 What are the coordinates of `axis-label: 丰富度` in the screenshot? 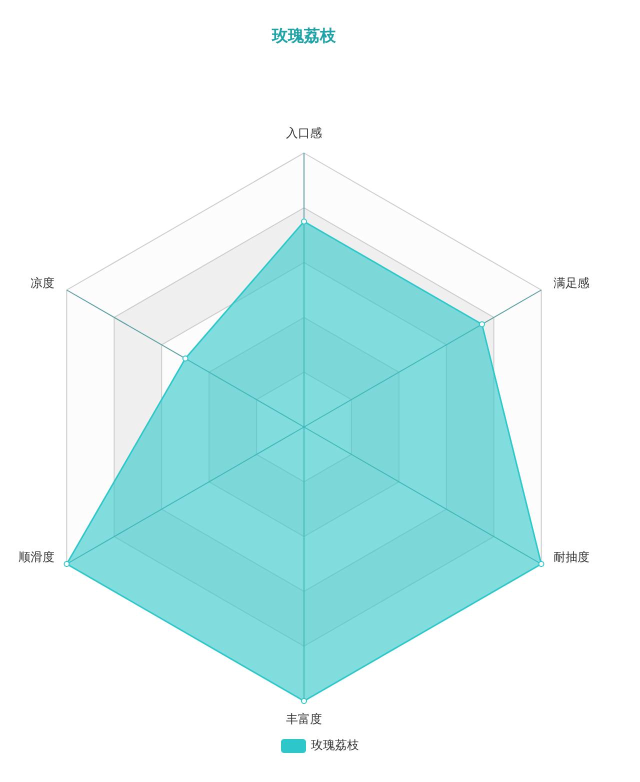 It's located at (304, 719).